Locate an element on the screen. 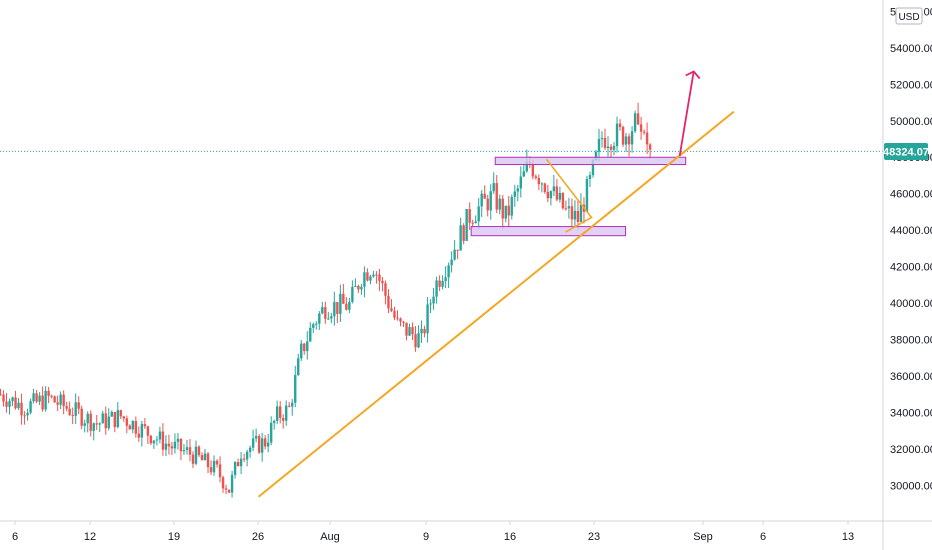  x-tick-label: Sep is located at coordinates (703, 537).